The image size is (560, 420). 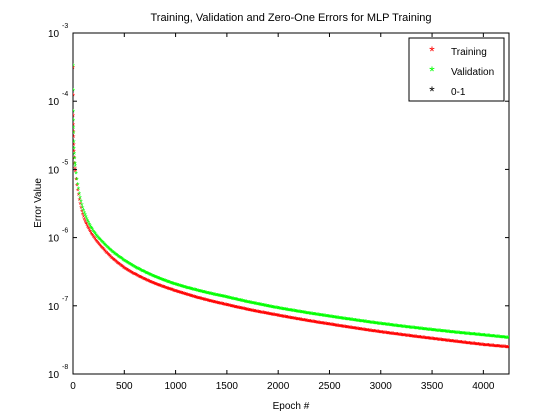 What do you see at coordinates (329, 386) in the screenshot?
I see `x-tick-label: 2500` at bounding box center [329, 386].